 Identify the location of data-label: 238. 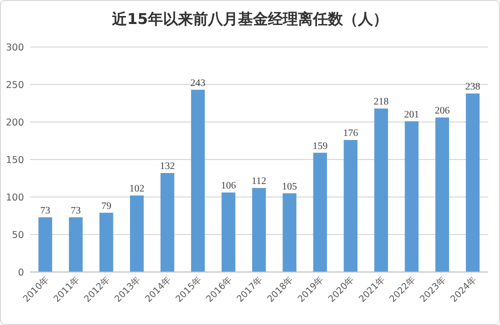
(472, 87).